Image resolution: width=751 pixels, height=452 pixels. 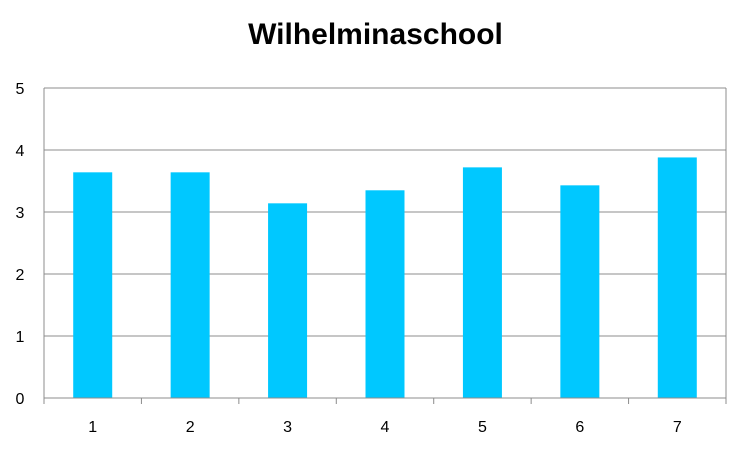 I want to click on y-tick-label: 5, so click(x=20, y=89).